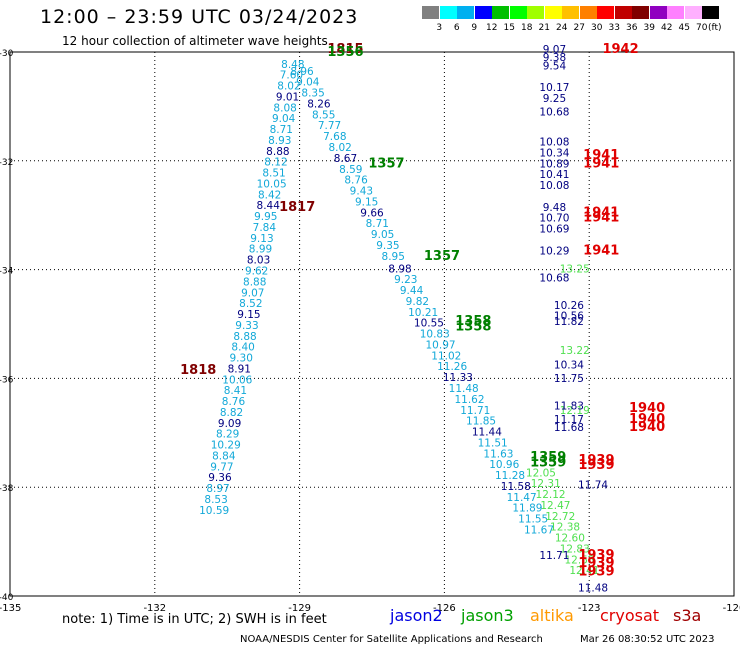 This screenshot has width=740, height=650. What do you see at coordinates (565, 528) in the screenshot?
I see `swh-label-green-track: 12.38` at bounding box center [565, 528].